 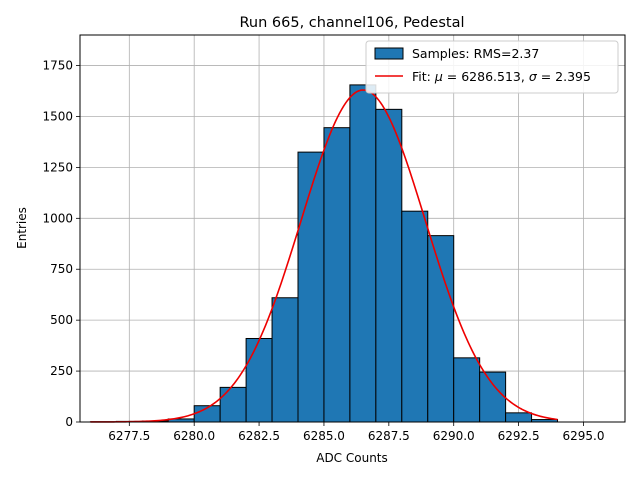 I want to click on fit-label-end: = 2.395, so click(x=564, y=76).